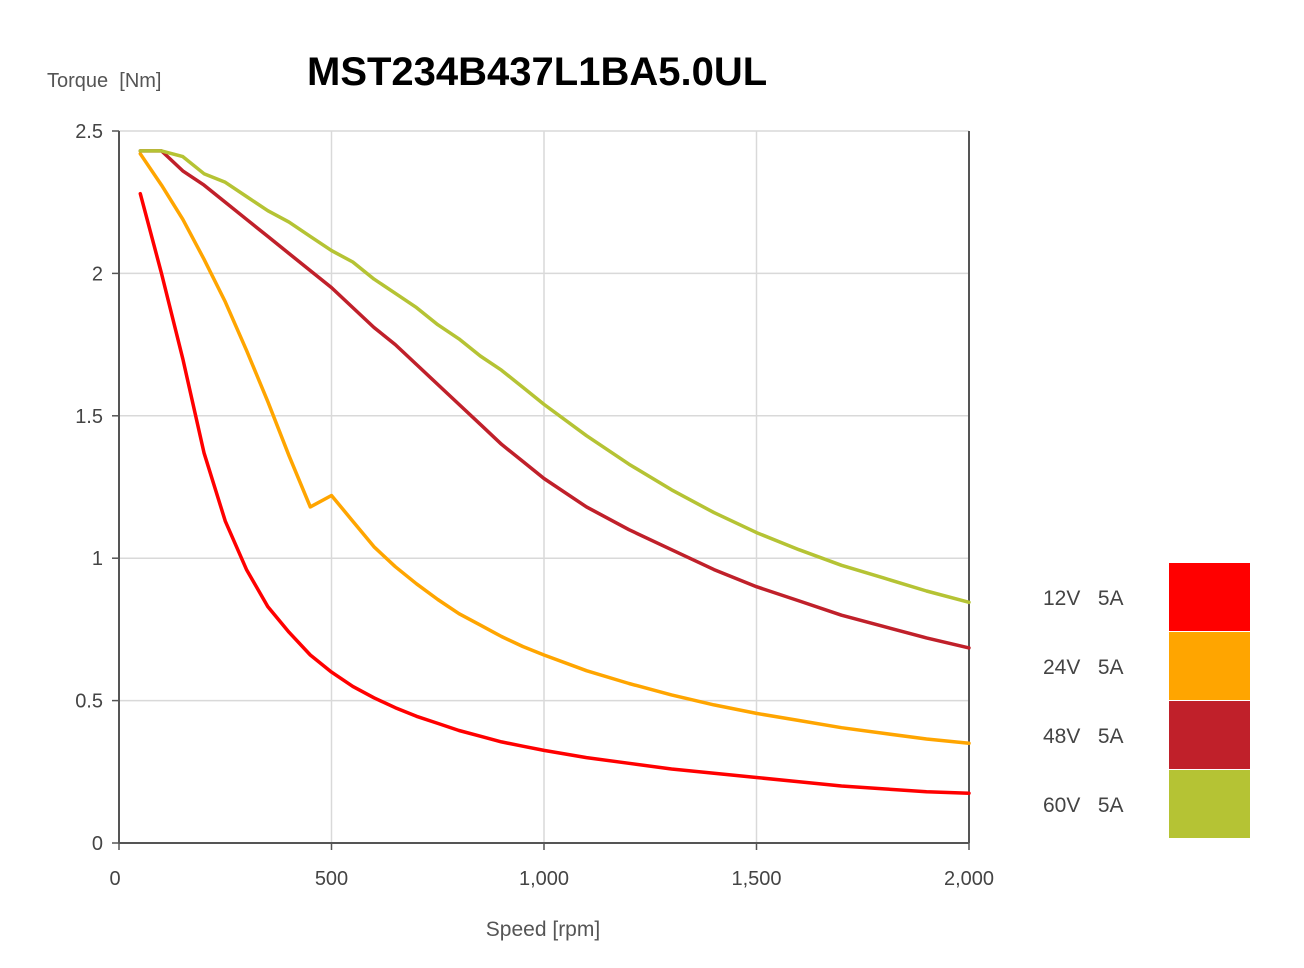  Describe the element at coordinates (97, 274) in the screenshot. I see `y-tick-label: 2` at that location.